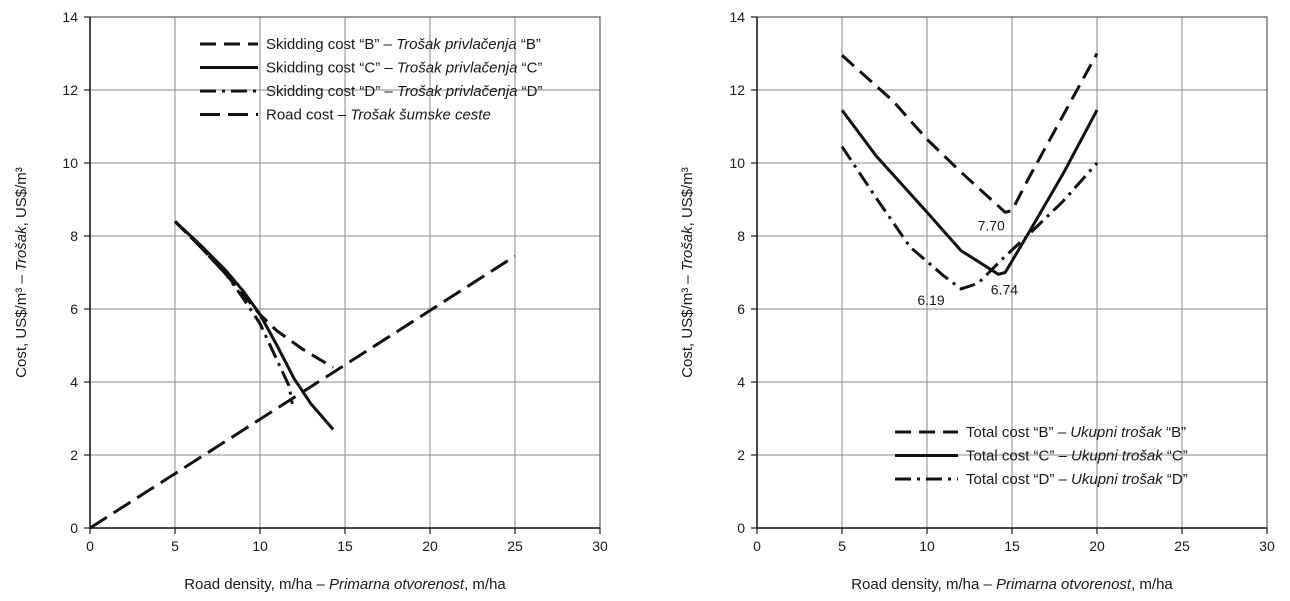  Describe the element at coordinates (1018, 479) in the screenshot. I see `label-plain: Total cost “D” –` at that location.